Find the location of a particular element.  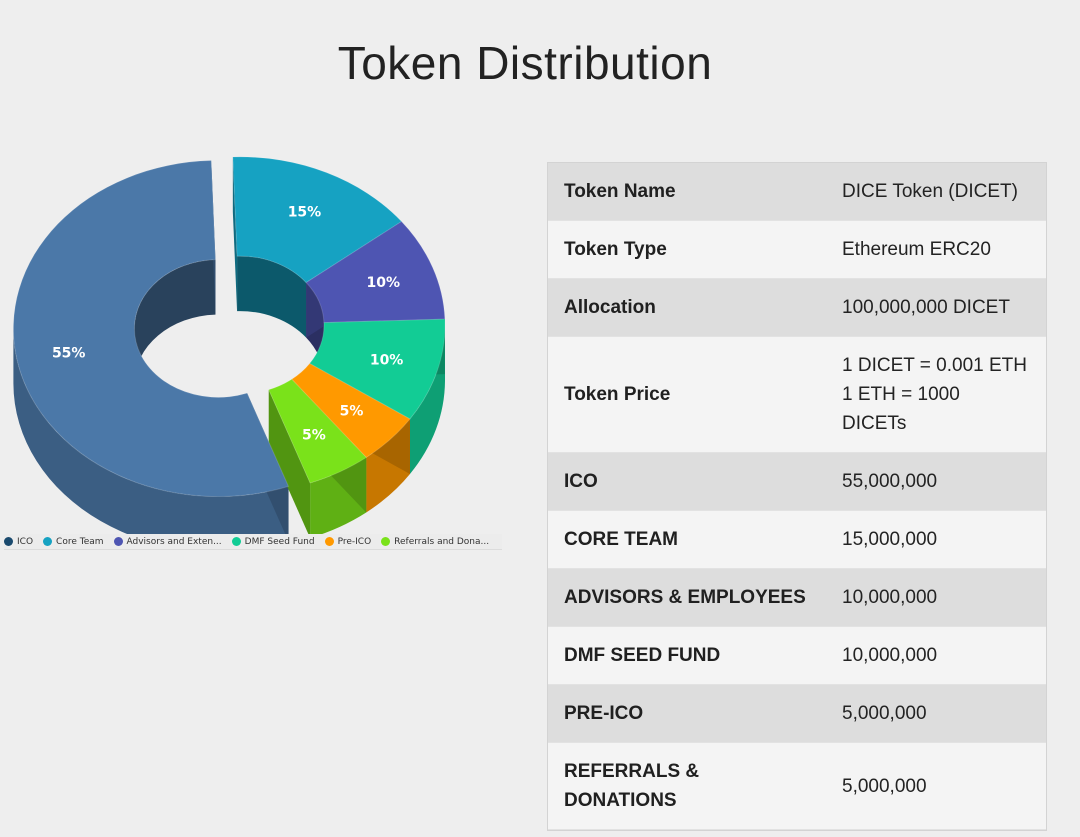

table-row: ADVISORS & EMPLOYEES 10,000,000 is located at coordinates (797, 598).